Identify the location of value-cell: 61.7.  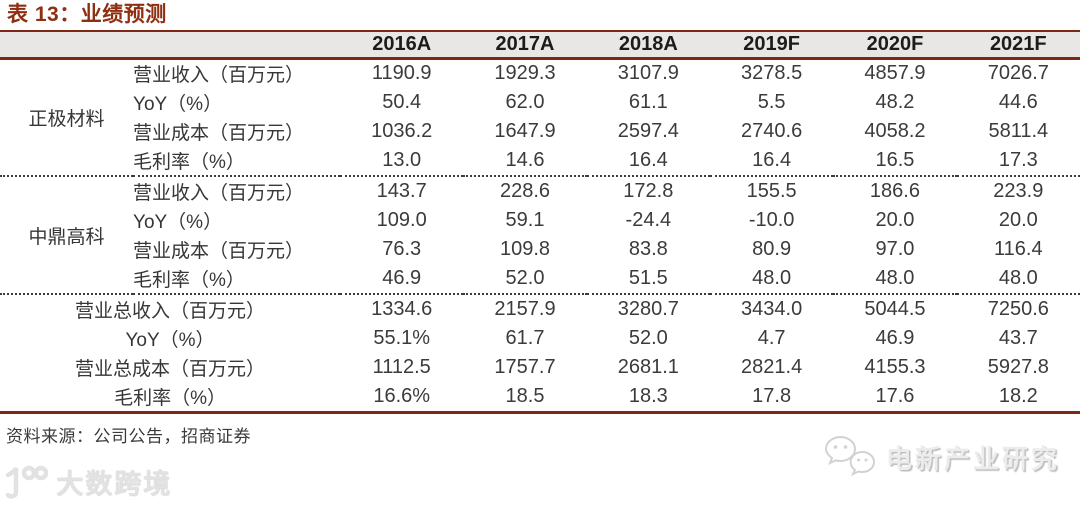
(525, 337).